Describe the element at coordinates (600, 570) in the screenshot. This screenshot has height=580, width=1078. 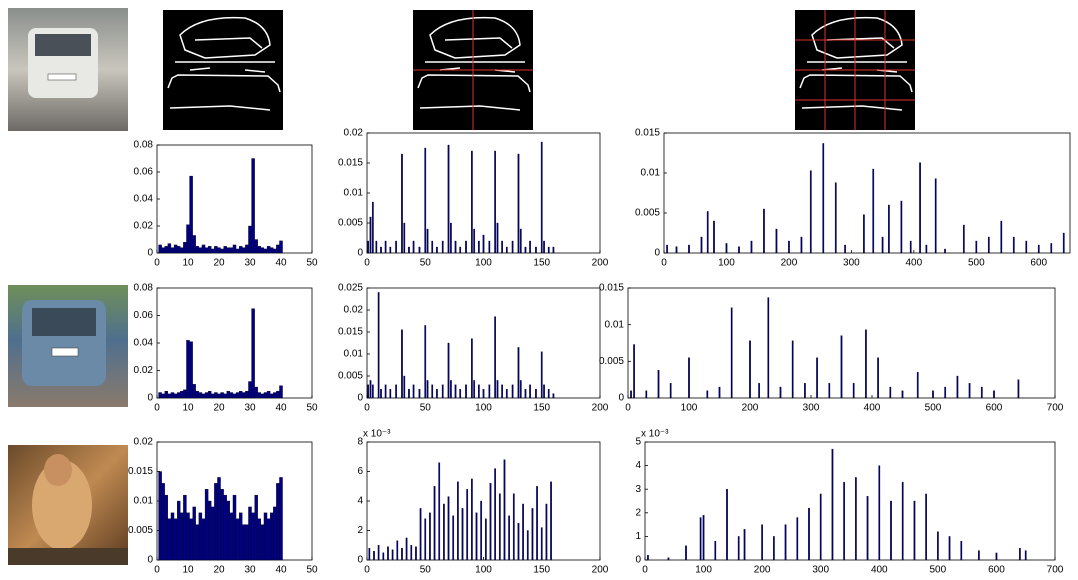
I see `x-tick-label: 200` at that location.